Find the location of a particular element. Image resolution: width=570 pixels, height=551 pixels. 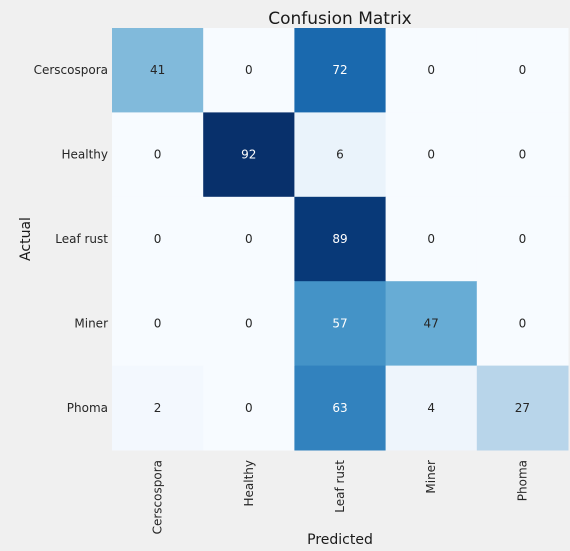

cell-value-label: 4 is located at coordinates (431, 408).